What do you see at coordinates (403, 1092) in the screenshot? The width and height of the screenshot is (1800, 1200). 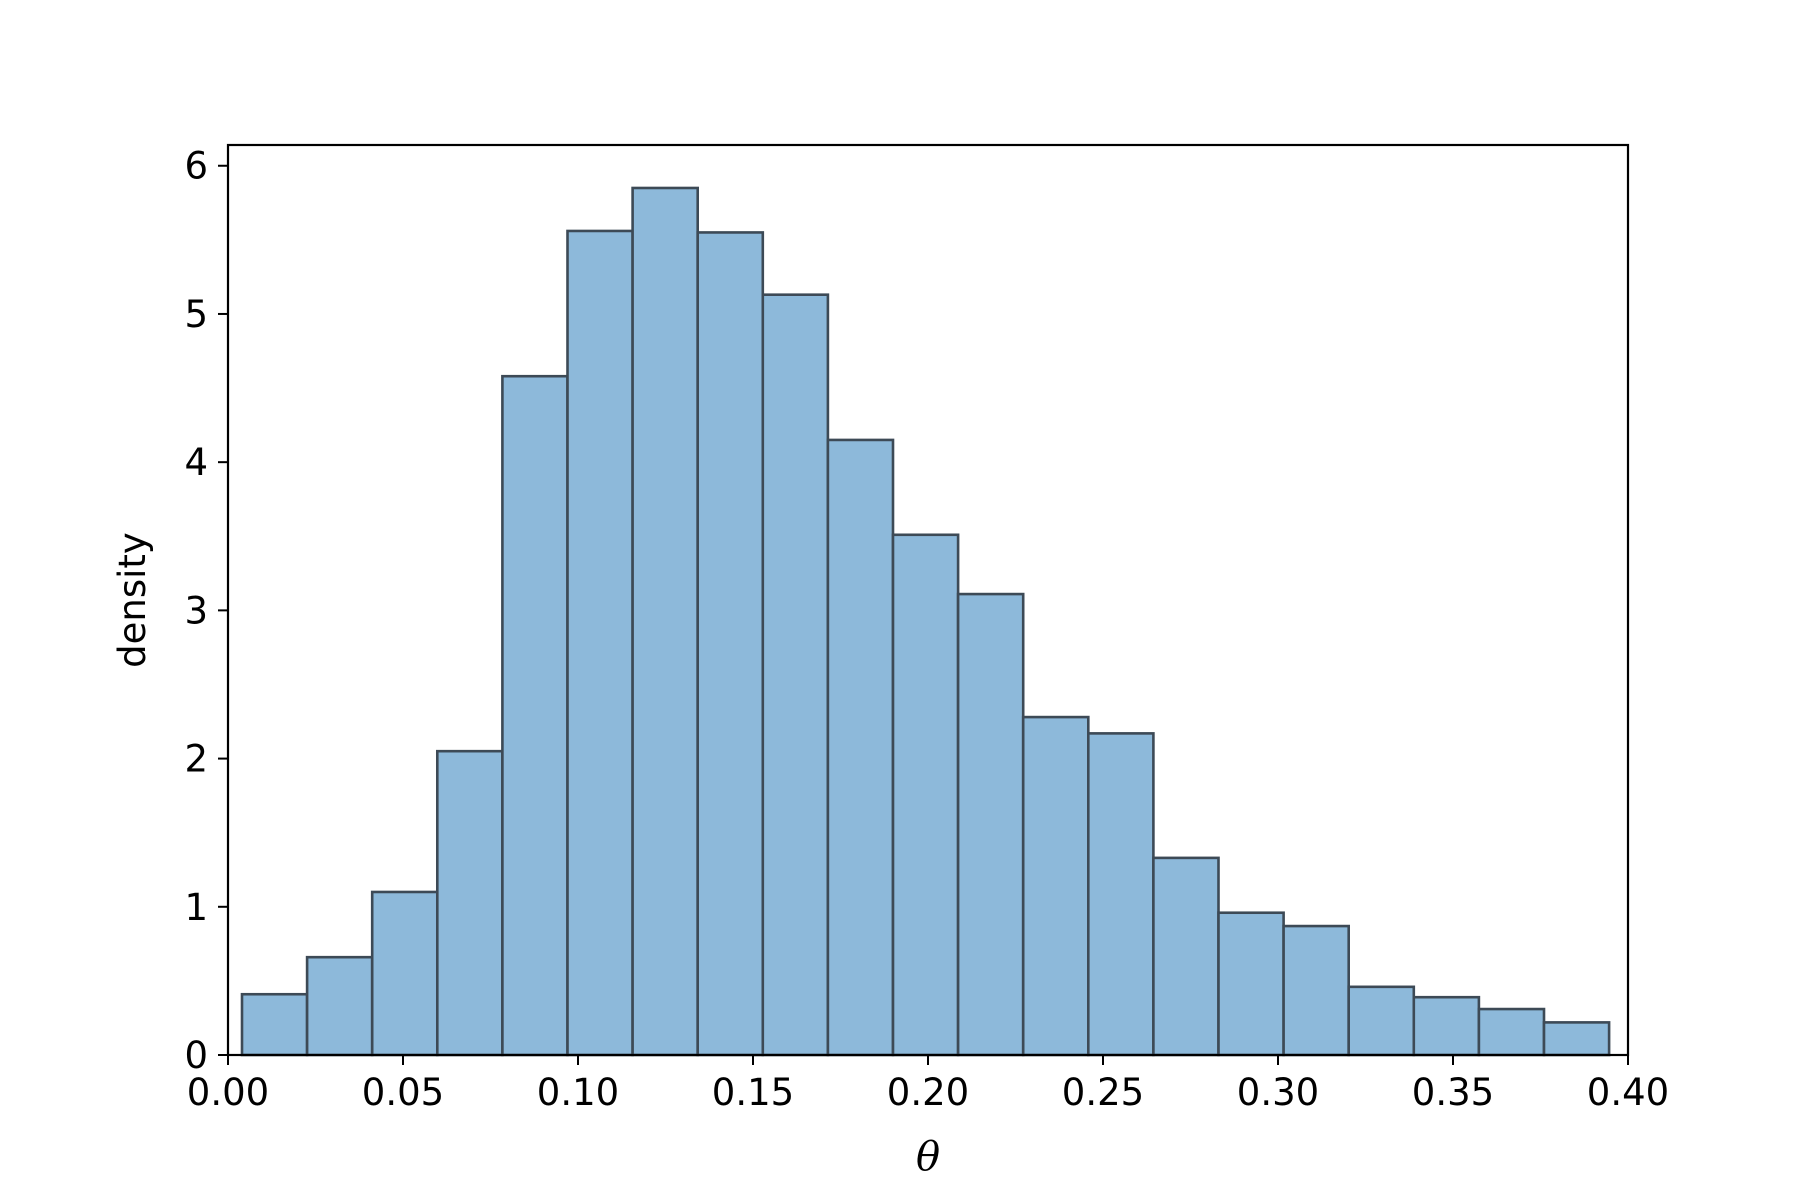 I see `x-tick-label: 0.05` at bounding box center [403, 1092].